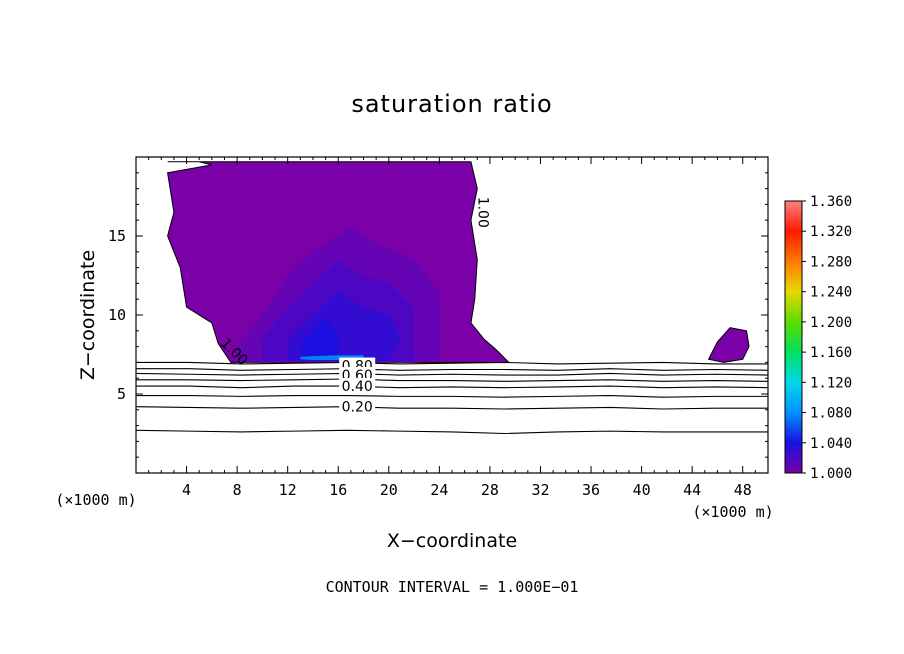 The image size is (904, 654). What do you see at coordinates (831, 202) in the screenshot?
I see `colorbar-label: 1.360` at bounding box center [831, 202].